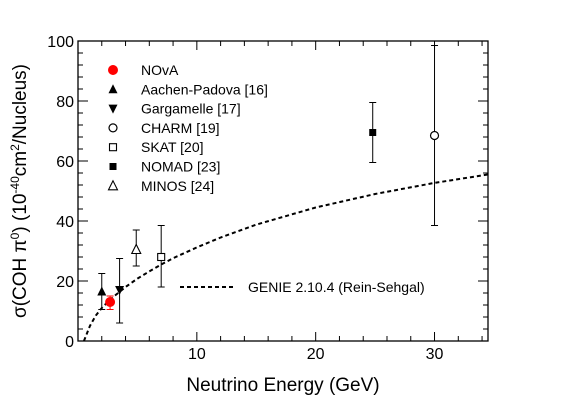  What do you see at coordinates (204, 89) in the screenshot?
I see `legend-label: Aachen-Padova [16]` at bounding box center [204, 89].